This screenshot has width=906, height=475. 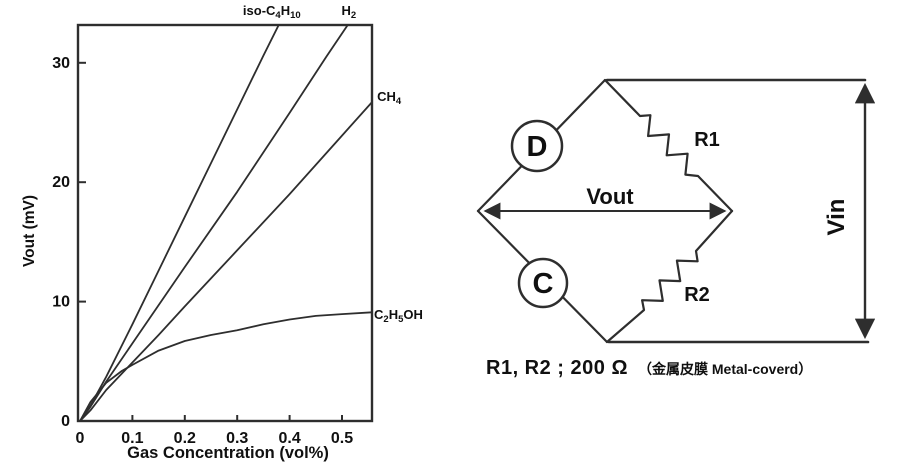 I want to click on x-tick-label: 0.4, so click(x=289, y=438).